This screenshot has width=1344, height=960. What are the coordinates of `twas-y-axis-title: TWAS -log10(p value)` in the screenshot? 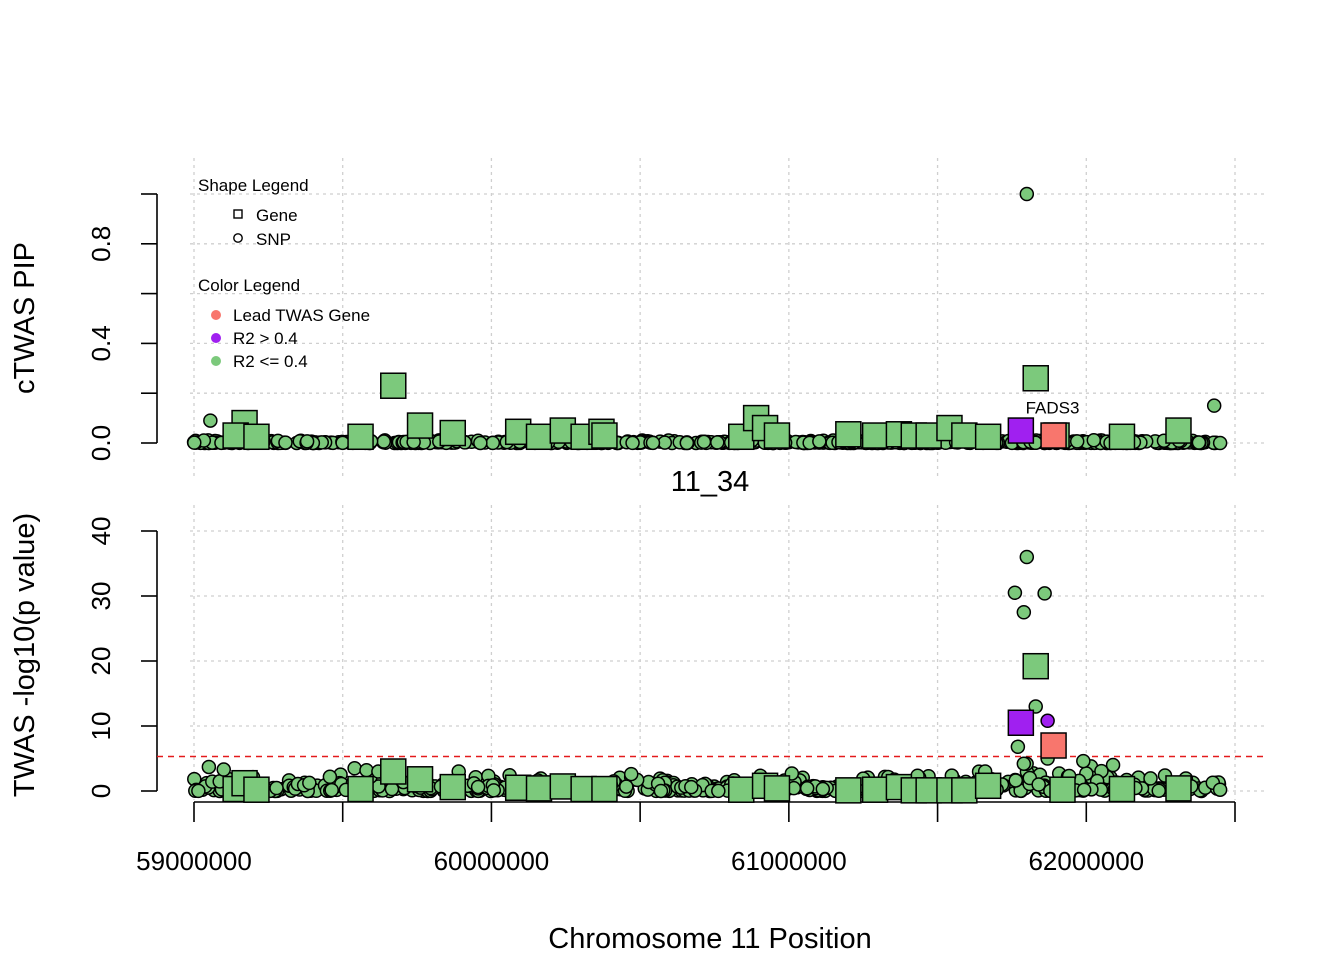 It's located at (25, 655).